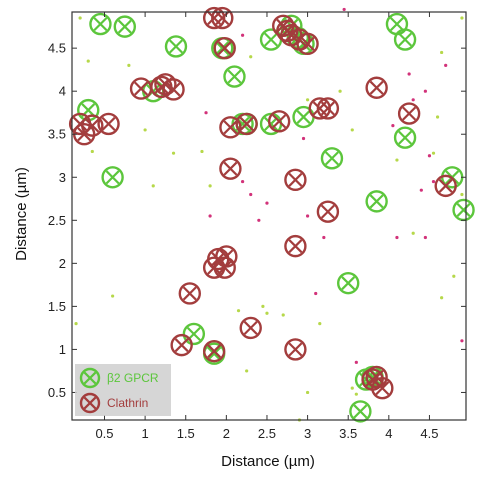  I want to click on x-tick-label: 2.5, so click(267, 433).